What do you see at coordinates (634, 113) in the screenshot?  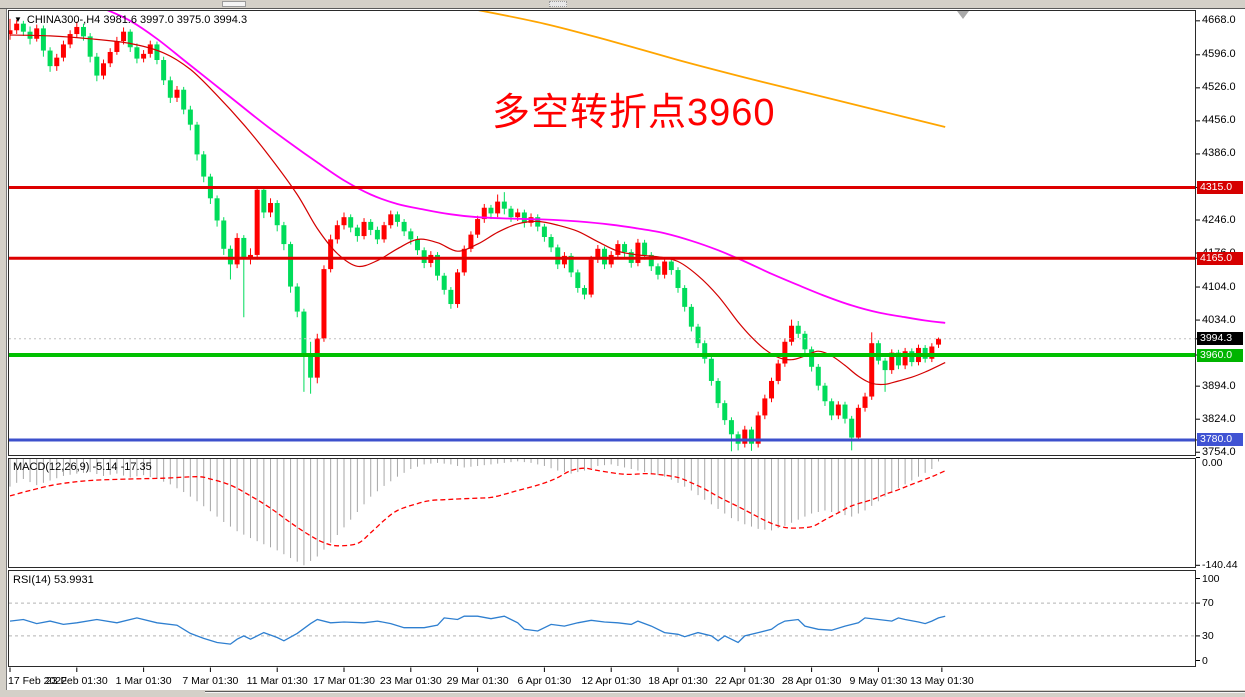 I see `annotation-text: 多空转折点3960` at bounding box center [634, 113].